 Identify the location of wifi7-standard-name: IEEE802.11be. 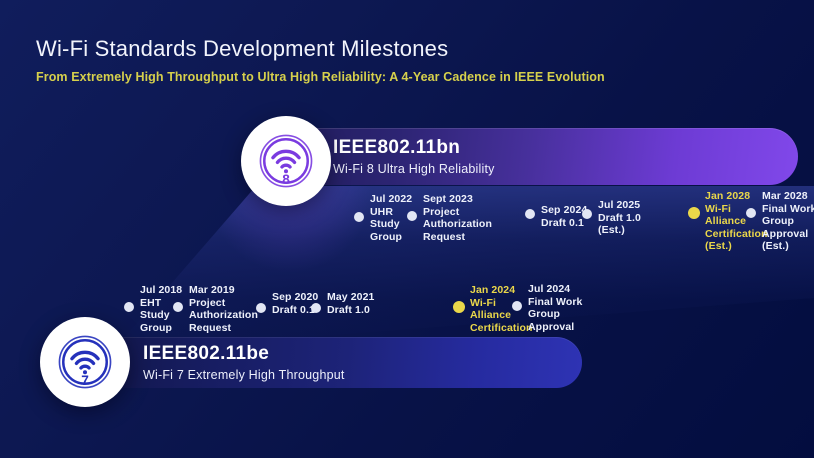
(206, 353).